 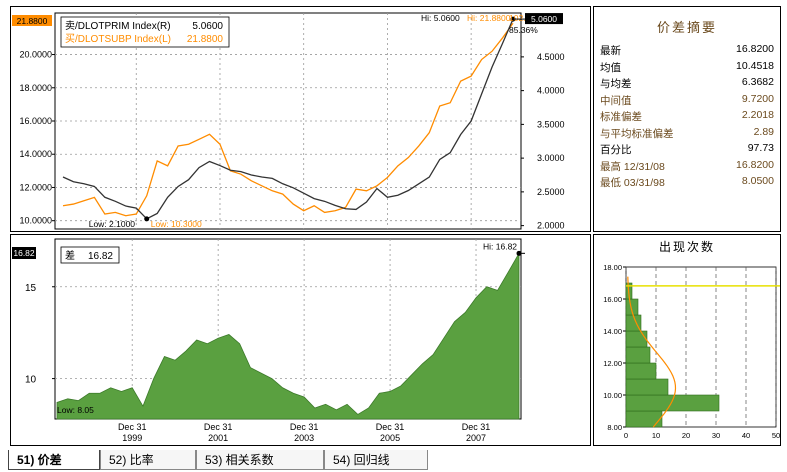 What do you see at coordinates (218, 438) in the screenshot?
I see `x-tick-year: 2001` at bounding box center [218, 438].